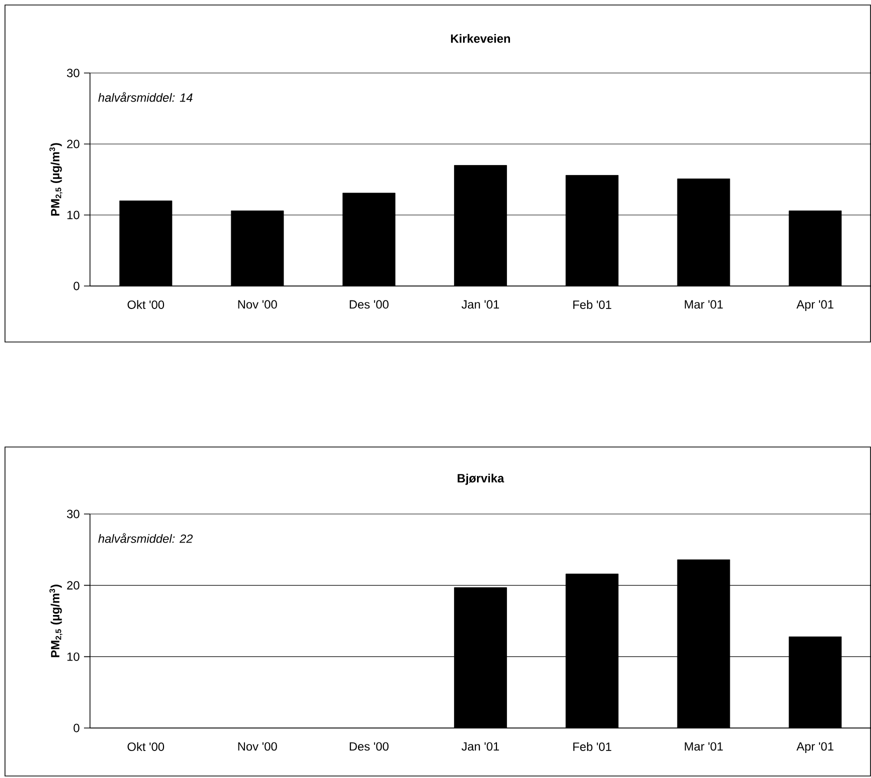  What do you see at coordinates (145, 97) in the screenshot?
I see `annotation: halvårsmiddel: 14` at bounding box center [145, 97].